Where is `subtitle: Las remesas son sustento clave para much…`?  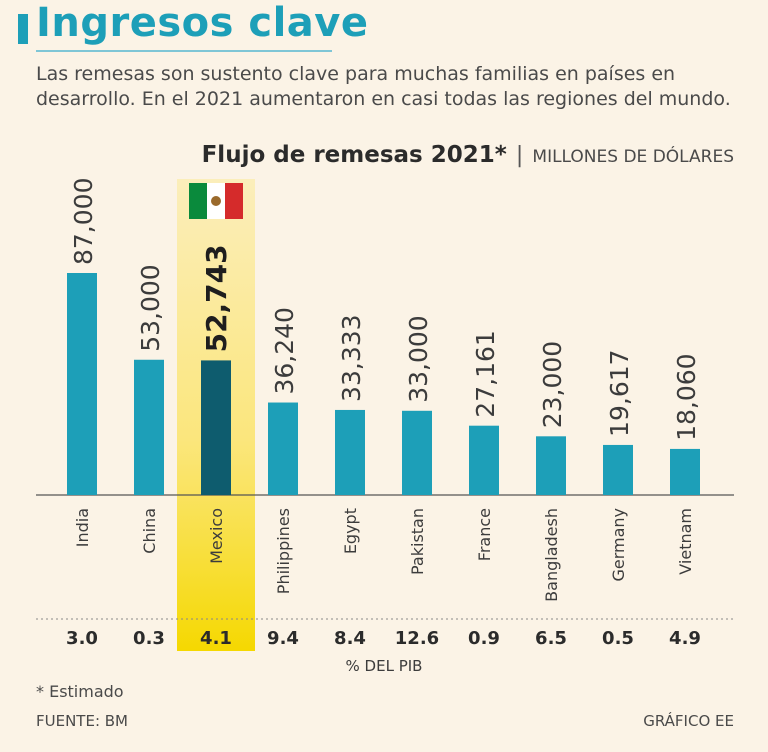 subtitle: Las remesas son sustento clave para much… is located at coordinates (383, 86).